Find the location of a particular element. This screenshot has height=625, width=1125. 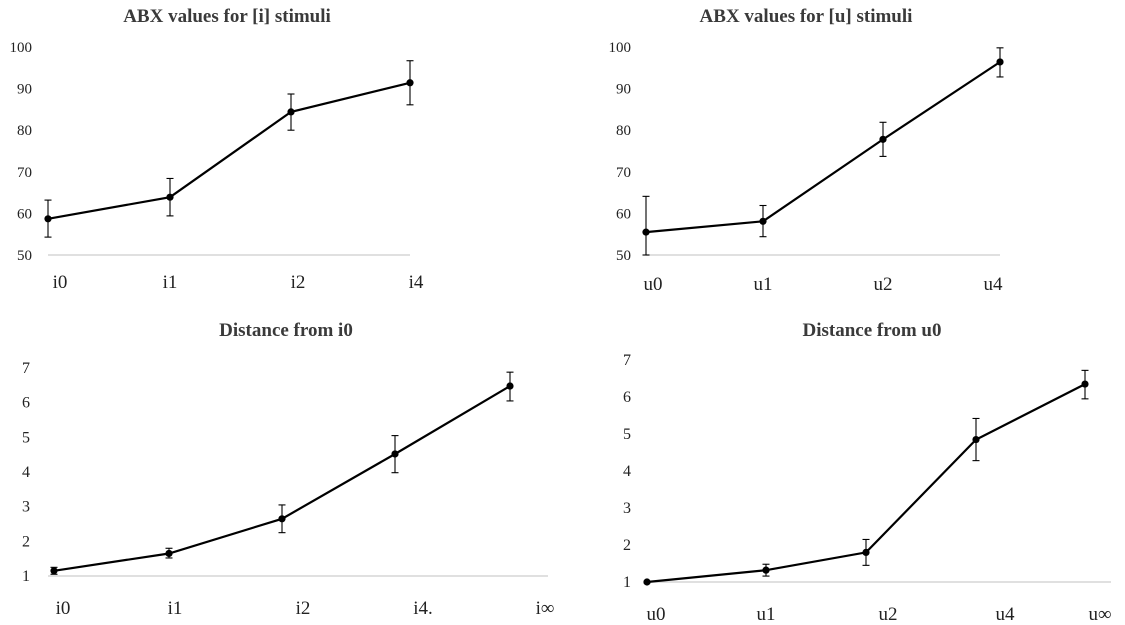

x-tick-labels: u0 u1 u2 u4 is located at coordinates (824, 284).